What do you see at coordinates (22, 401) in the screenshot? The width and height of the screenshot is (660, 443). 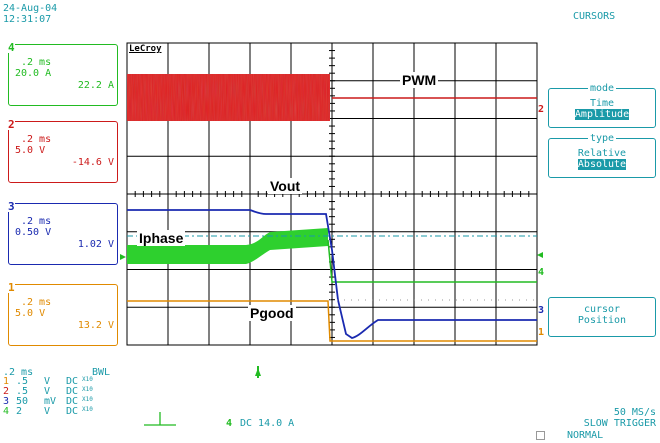 I see `settings-row-3-scale: 50` at bounding box center [22, 401].